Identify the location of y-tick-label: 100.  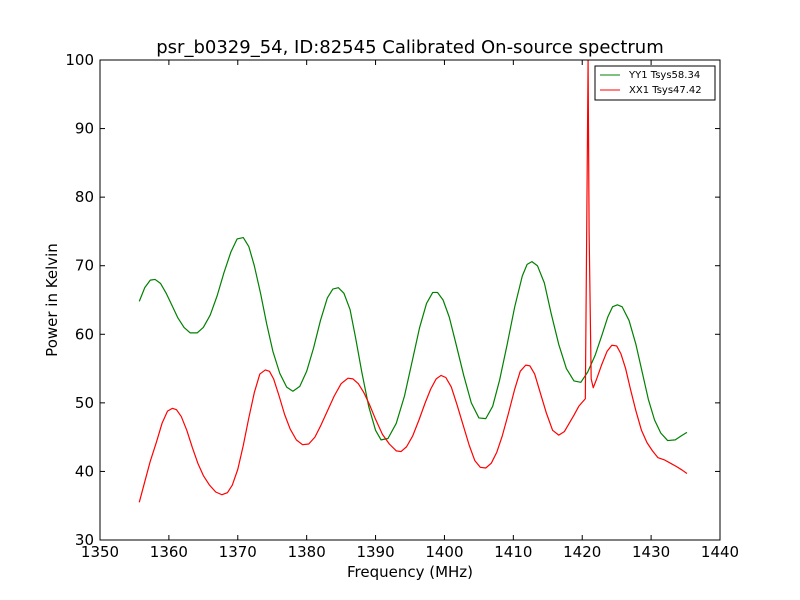
(79, 60).